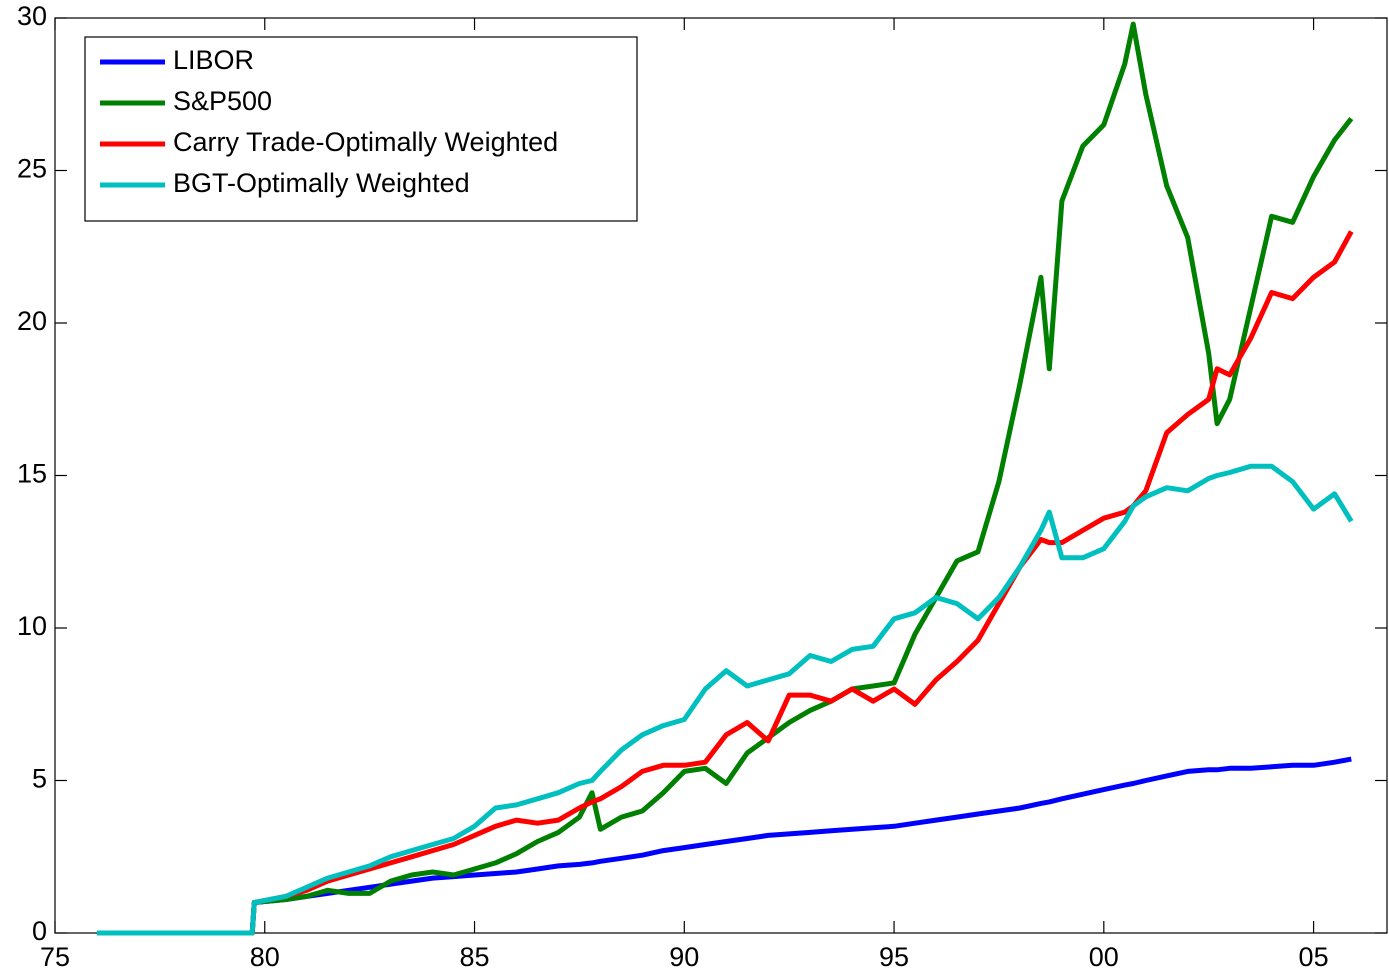  What do you see at coordinates (321, 183) in the screenshot?
I see `legend-label: BGT-Optimally Weighted` at bounding box center [321, 183].